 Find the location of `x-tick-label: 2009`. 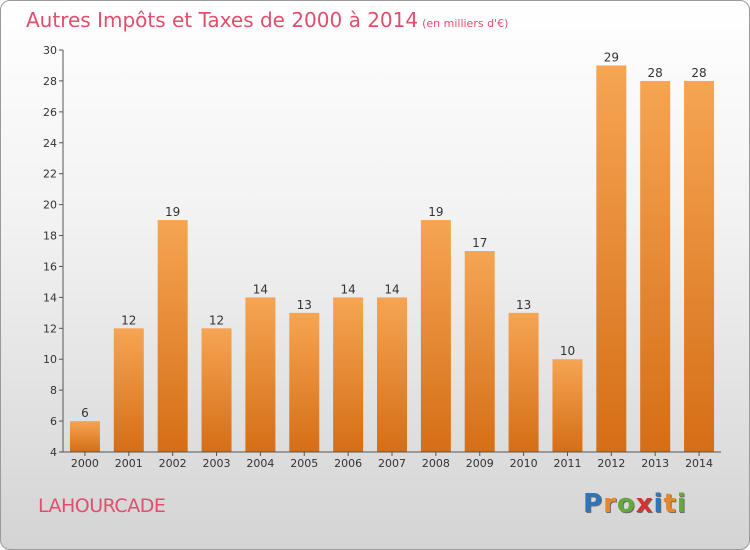

x-tick-label: 2009 is located at coordinates (480, 463).